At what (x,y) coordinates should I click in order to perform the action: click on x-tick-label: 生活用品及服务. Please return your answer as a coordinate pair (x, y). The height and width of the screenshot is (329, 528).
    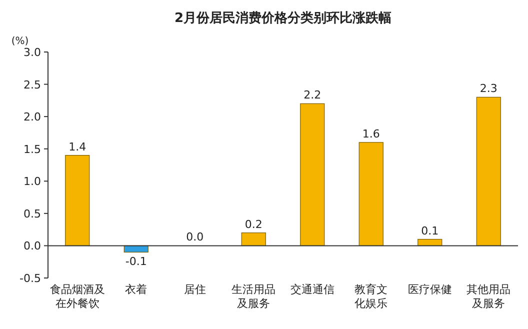
    Looking at the image, I should click on (253, 297).